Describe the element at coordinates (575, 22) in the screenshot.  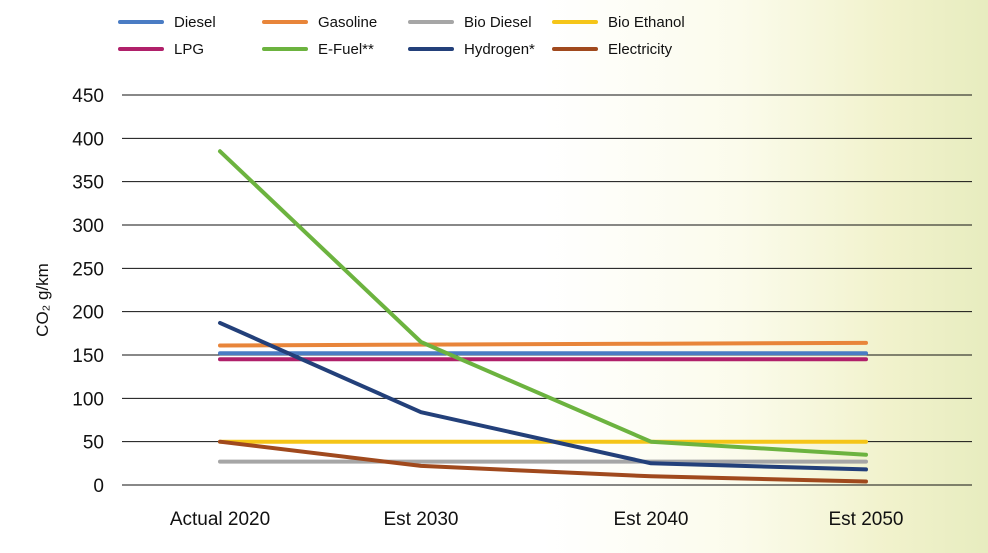
I see `legend-swatch-bio-ethanol` at that location.